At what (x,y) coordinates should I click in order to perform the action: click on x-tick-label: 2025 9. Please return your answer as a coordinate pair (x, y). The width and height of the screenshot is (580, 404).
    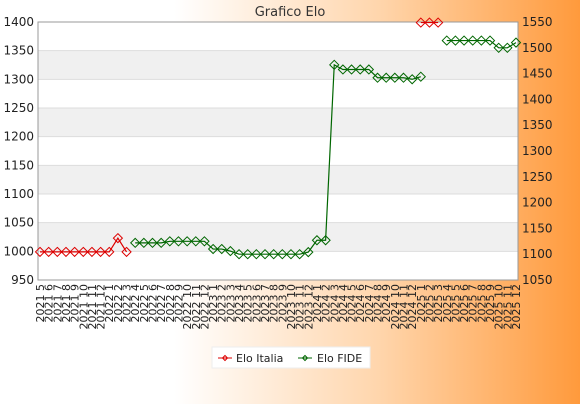
    Looking at the image, I should click on (490, 303).